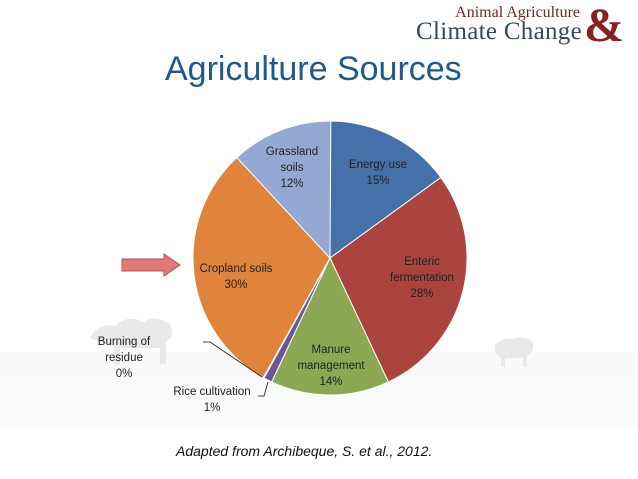 The image size is (638, 479). Describe the element at coordinates (604, 26) in the screenshot. I see `logo-ampersand: &` at that location.